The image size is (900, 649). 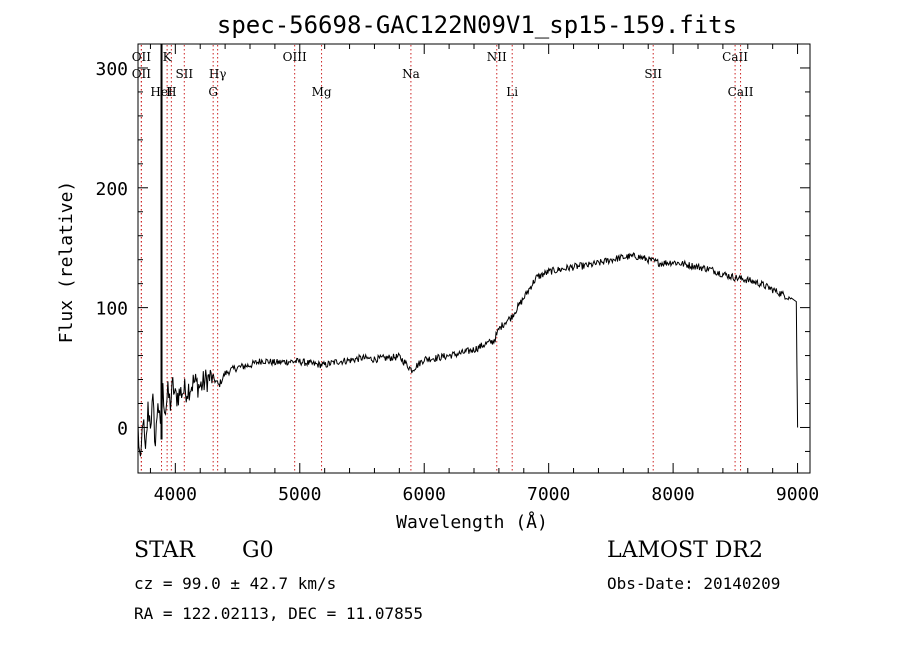 I want to click on x-tick-label: 8000, so click(x=672, y=494).